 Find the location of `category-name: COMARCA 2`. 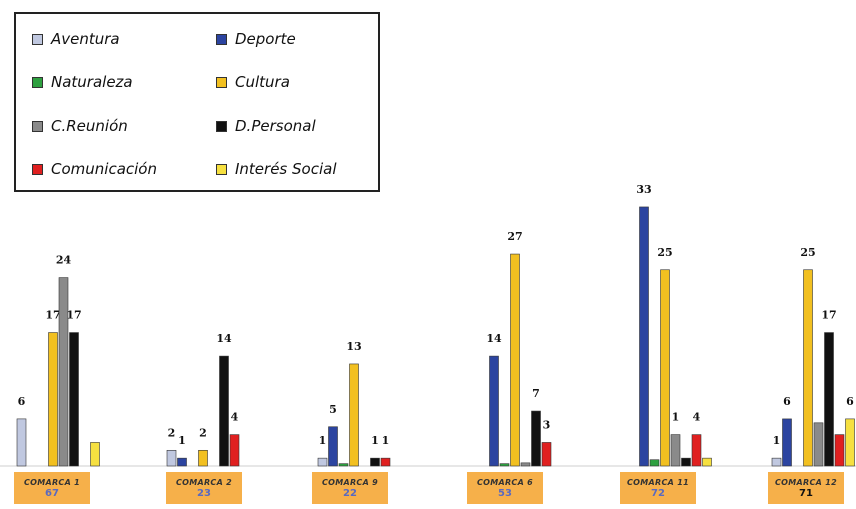

category-name: COMARCA 2 is located at coordinates (204, 482).